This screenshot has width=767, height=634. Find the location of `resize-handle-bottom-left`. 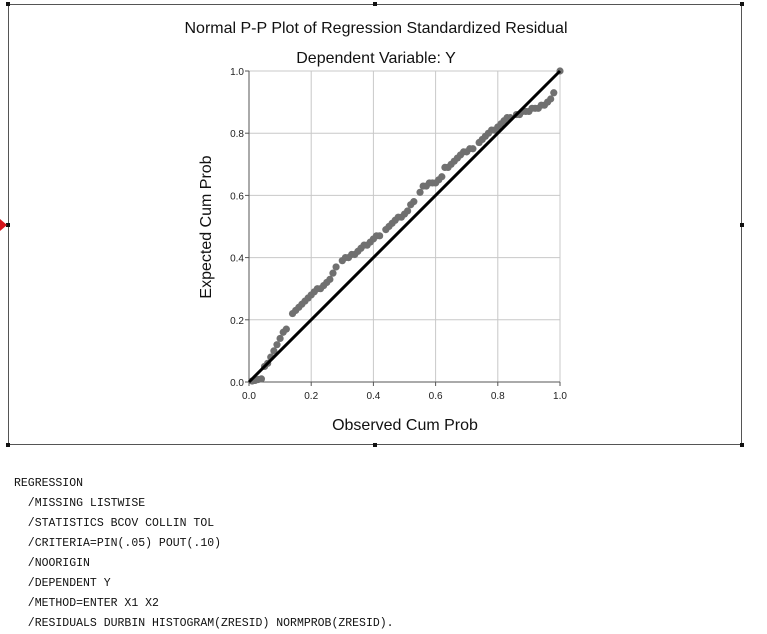

resize-handle-bottom-left is located at coordinates (8, 445).